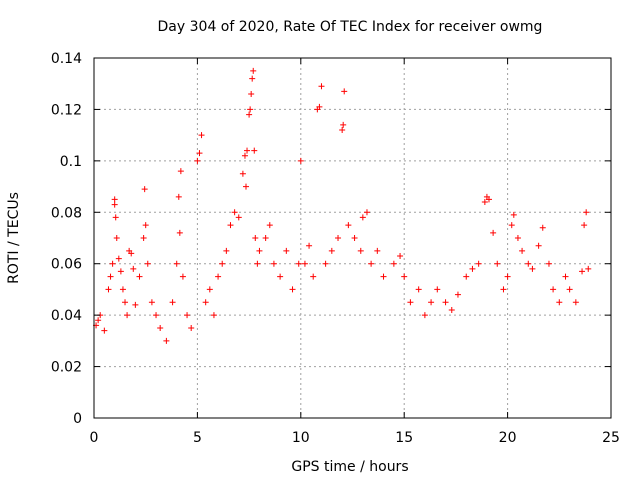 The width and height of the screenshot is (640, 480). Describe the element at coordinates (611, 438) in the screenshot. I see `x-tick-label: 25` at that location.